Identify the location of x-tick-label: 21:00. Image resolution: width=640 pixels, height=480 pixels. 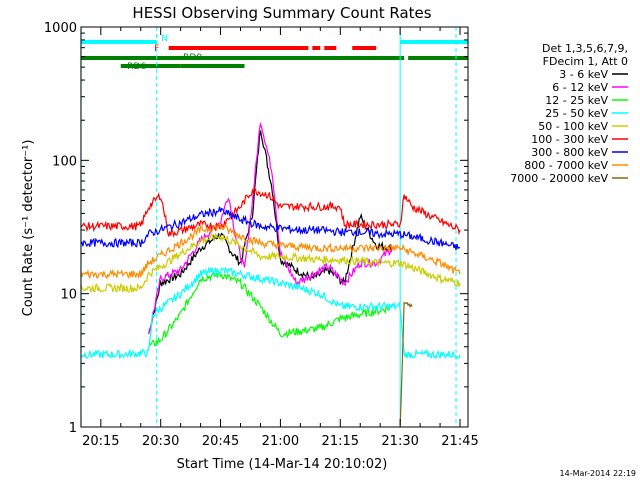
(280, 441).